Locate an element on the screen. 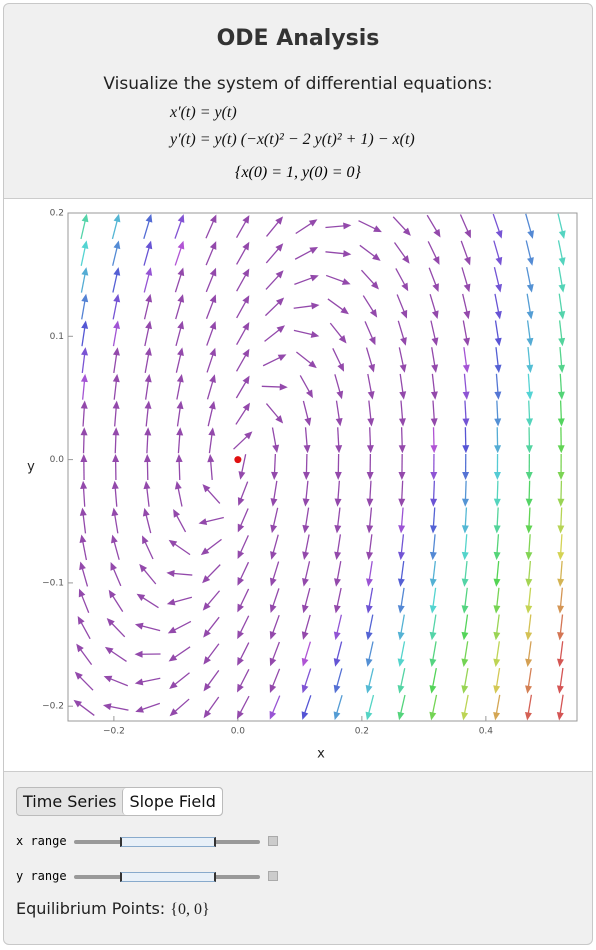 The height and width of the screenshot is (950, 596). y-tick-label: −0.2 is located at coordinates (53, 707).